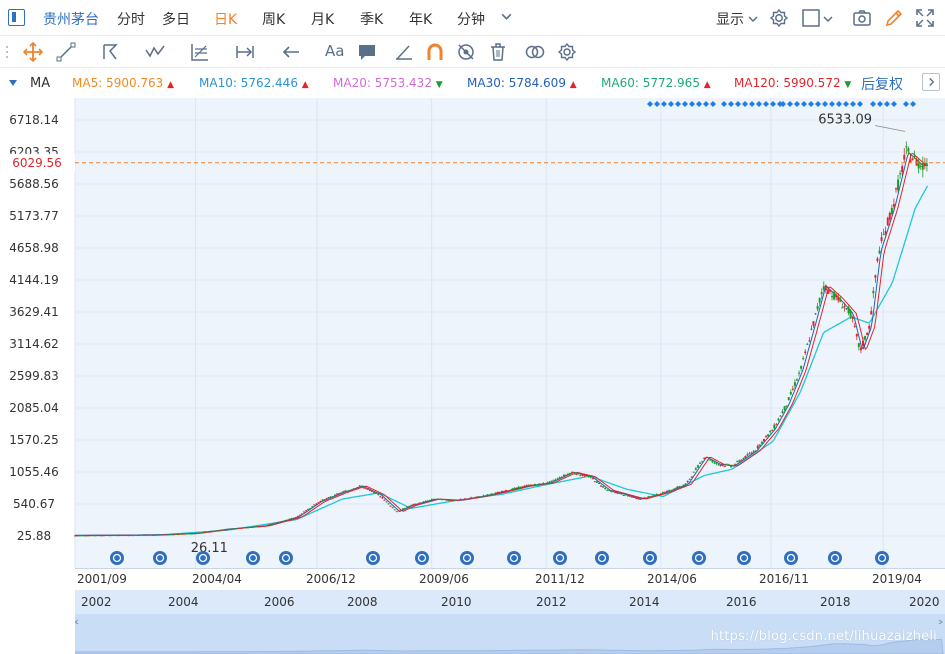 The image size is (945, 654). I want to click on y-tick-label: 2599.83, so click(34, 376).